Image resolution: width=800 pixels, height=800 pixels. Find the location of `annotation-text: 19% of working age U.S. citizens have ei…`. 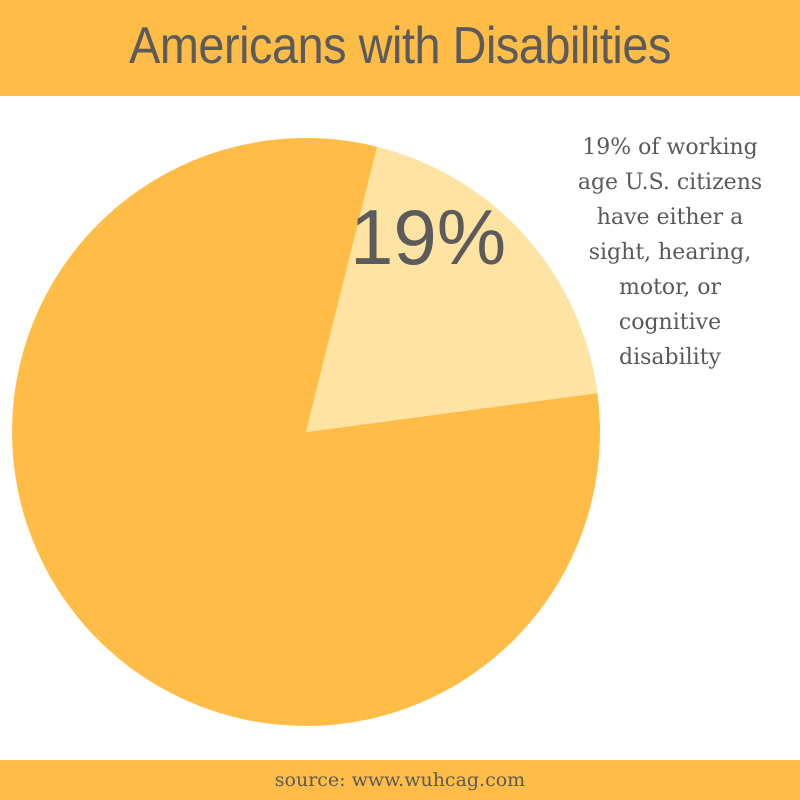

annotation-text: 19% of working age U.S. citizens have ei… is located at coordinates (670, 252).